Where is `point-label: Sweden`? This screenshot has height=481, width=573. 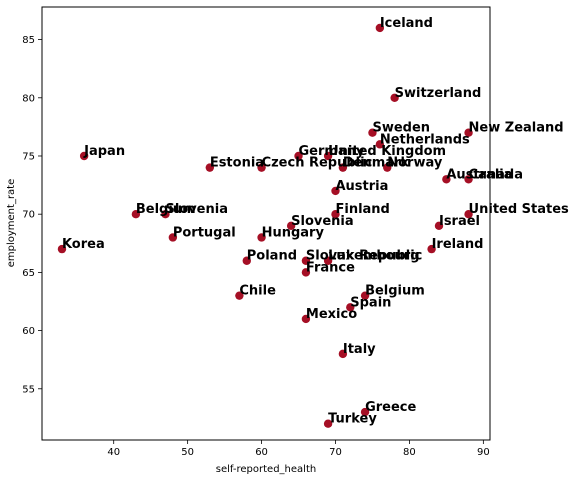
point-label: Sweden is located at coordinates (401, 128).